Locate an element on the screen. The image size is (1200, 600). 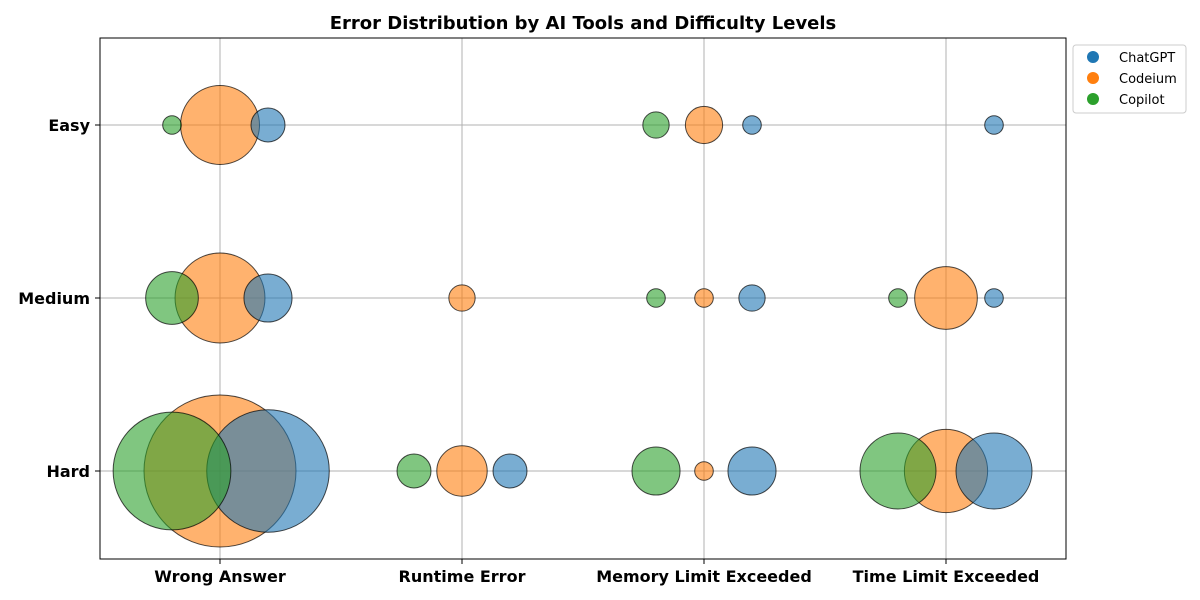
bubble-chatgpt-runtime-error-hard is located at coordinates (510, 471).